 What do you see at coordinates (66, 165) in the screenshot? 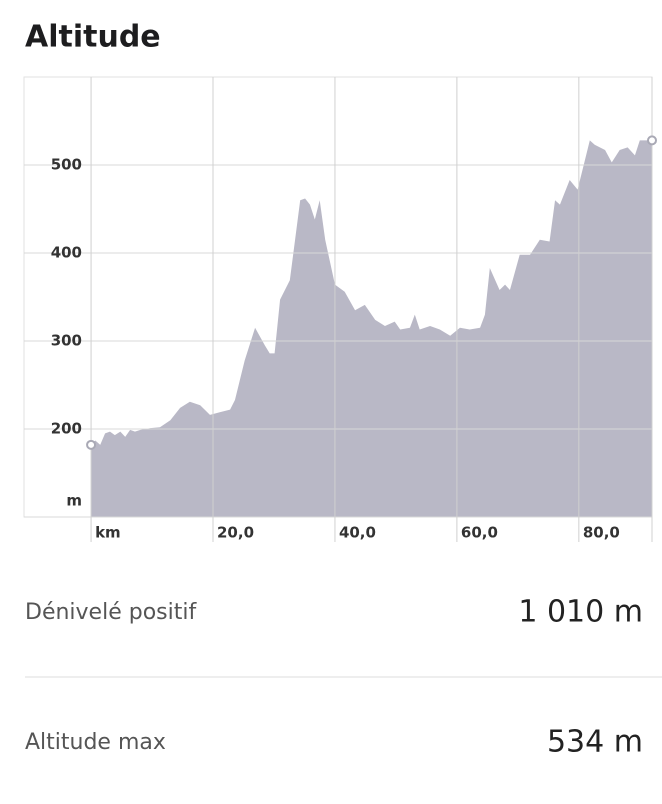
I see `y-tick-label: 500` at bounding box center [66, 165].